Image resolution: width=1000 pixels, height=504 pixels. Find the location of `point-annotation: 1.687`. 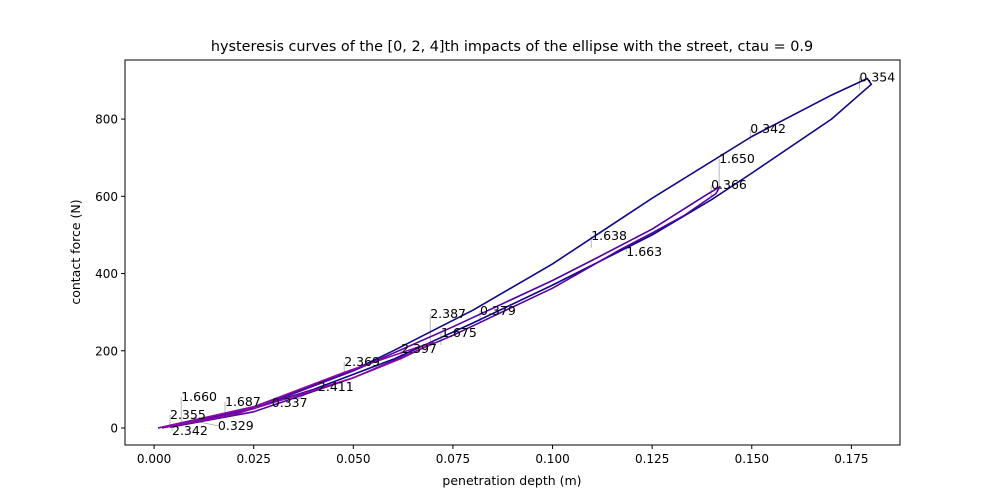

point-annotation: 1.687 is located at coordinates (243, 401).